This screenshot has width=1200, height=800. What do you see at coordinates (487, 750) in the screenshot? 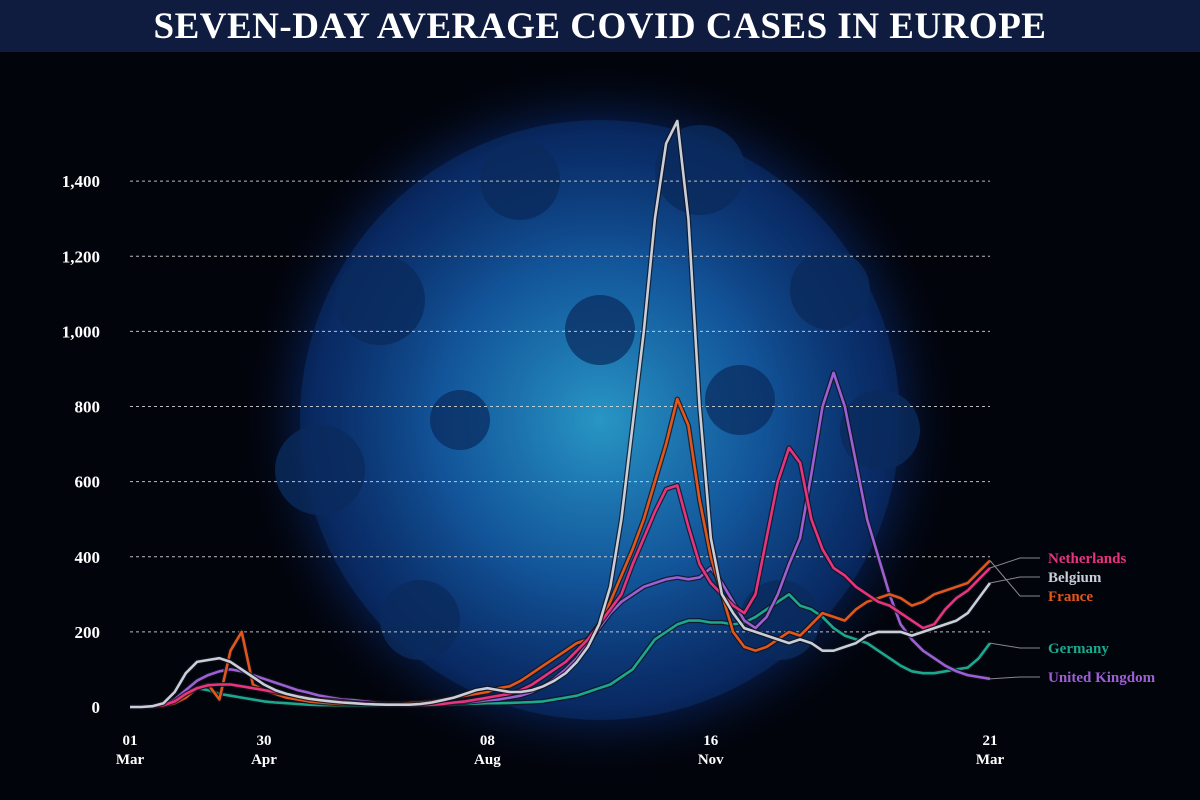
I see `x-tick-label: 08 Aug` at bounding box center [487, 750].